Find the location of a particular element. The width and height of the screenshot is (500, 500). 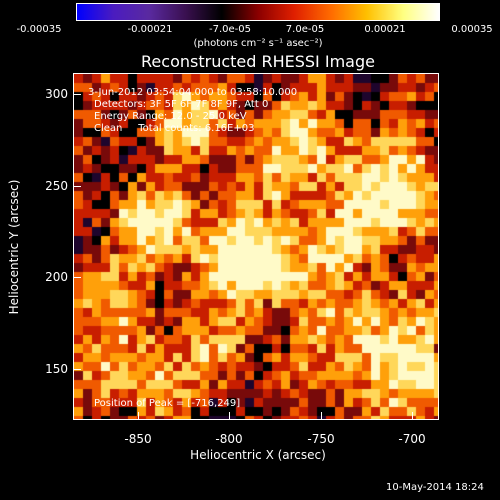

colorbar-tick-label: -0.00021 is located at coordinates (150, 29).